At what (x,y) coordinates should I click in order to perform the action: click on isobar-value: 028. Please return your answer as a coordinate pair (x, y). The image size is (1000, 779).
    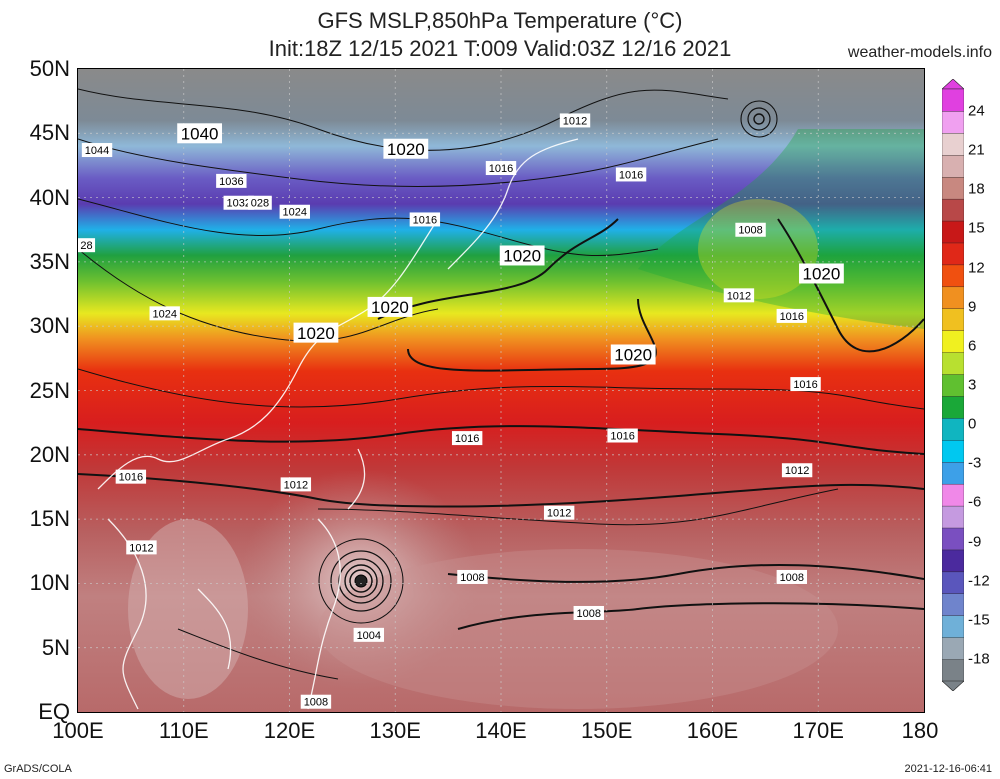
    Looking at the image, I should click on (260, 204).